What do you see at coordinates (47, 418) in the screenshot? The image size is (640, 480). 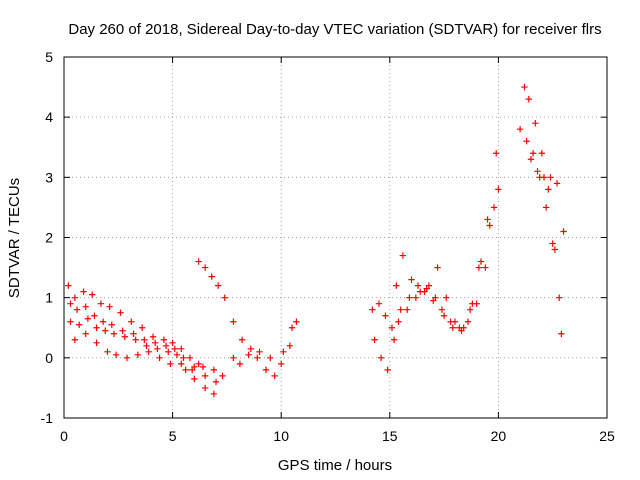 I see `y-tick-label: -1` at bounding box center [47, 418].